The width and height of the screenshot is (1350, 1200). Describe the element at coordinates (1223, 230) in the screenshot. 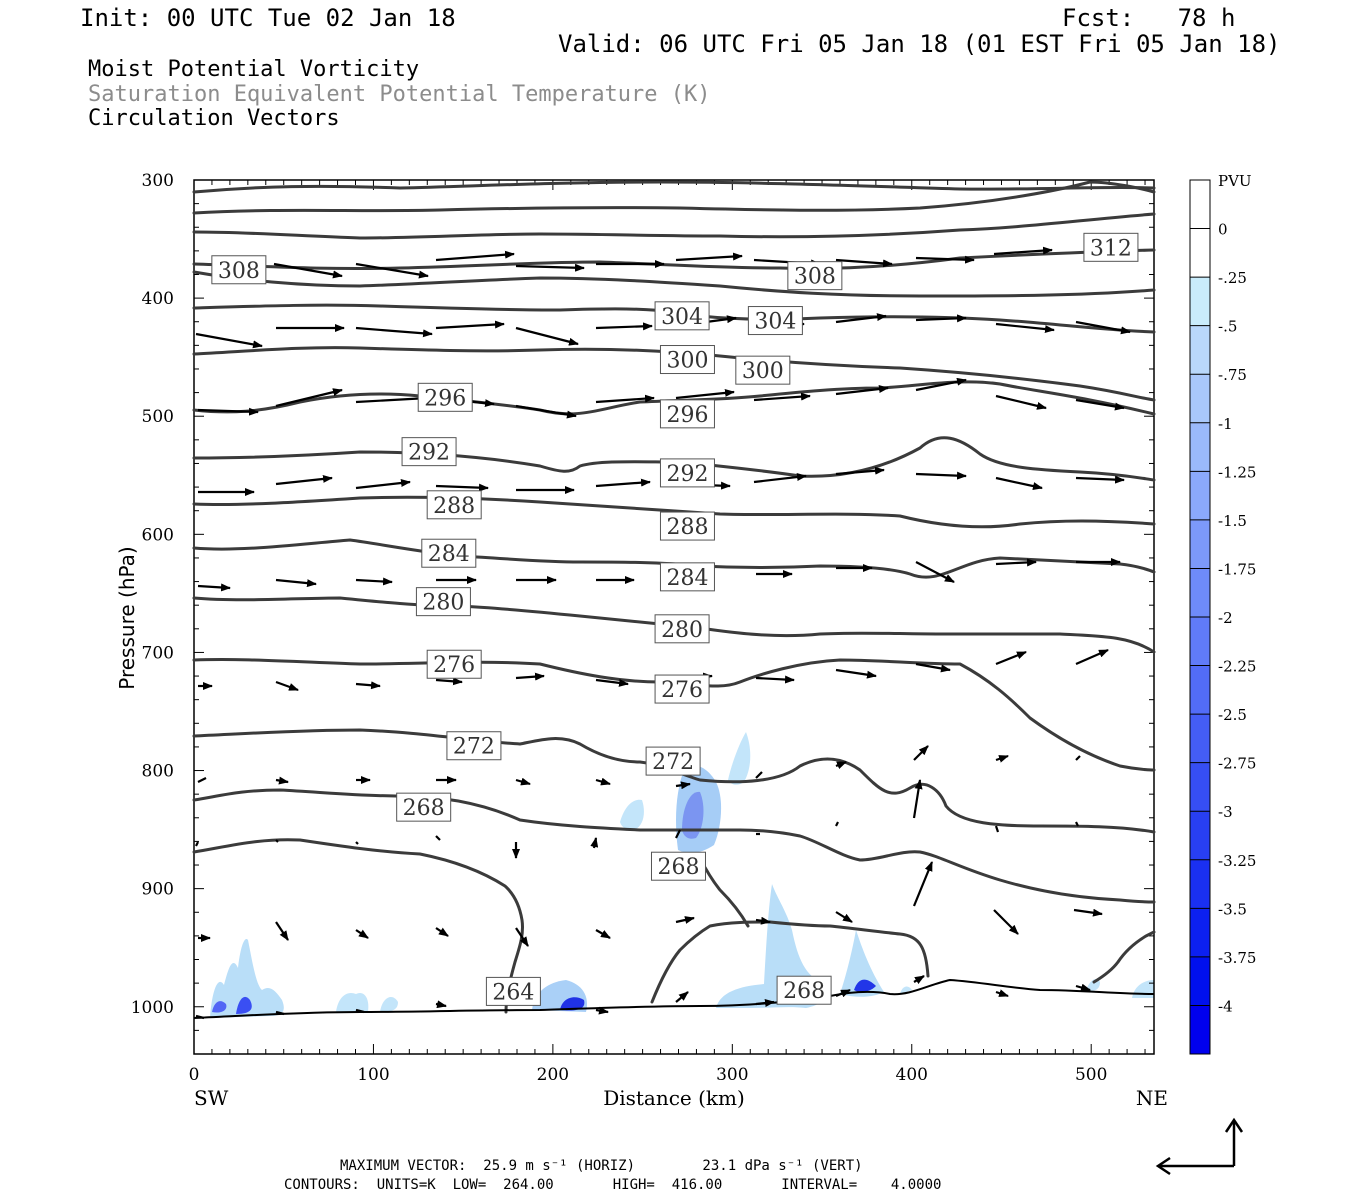

I see `colorbar-label: 0` at that location.